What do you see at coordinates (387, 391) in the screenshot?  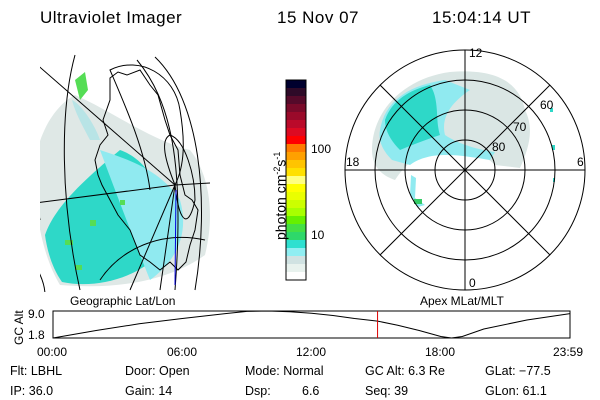 I see `seq-info: Seq: 39` at bounding box center [387, 391].